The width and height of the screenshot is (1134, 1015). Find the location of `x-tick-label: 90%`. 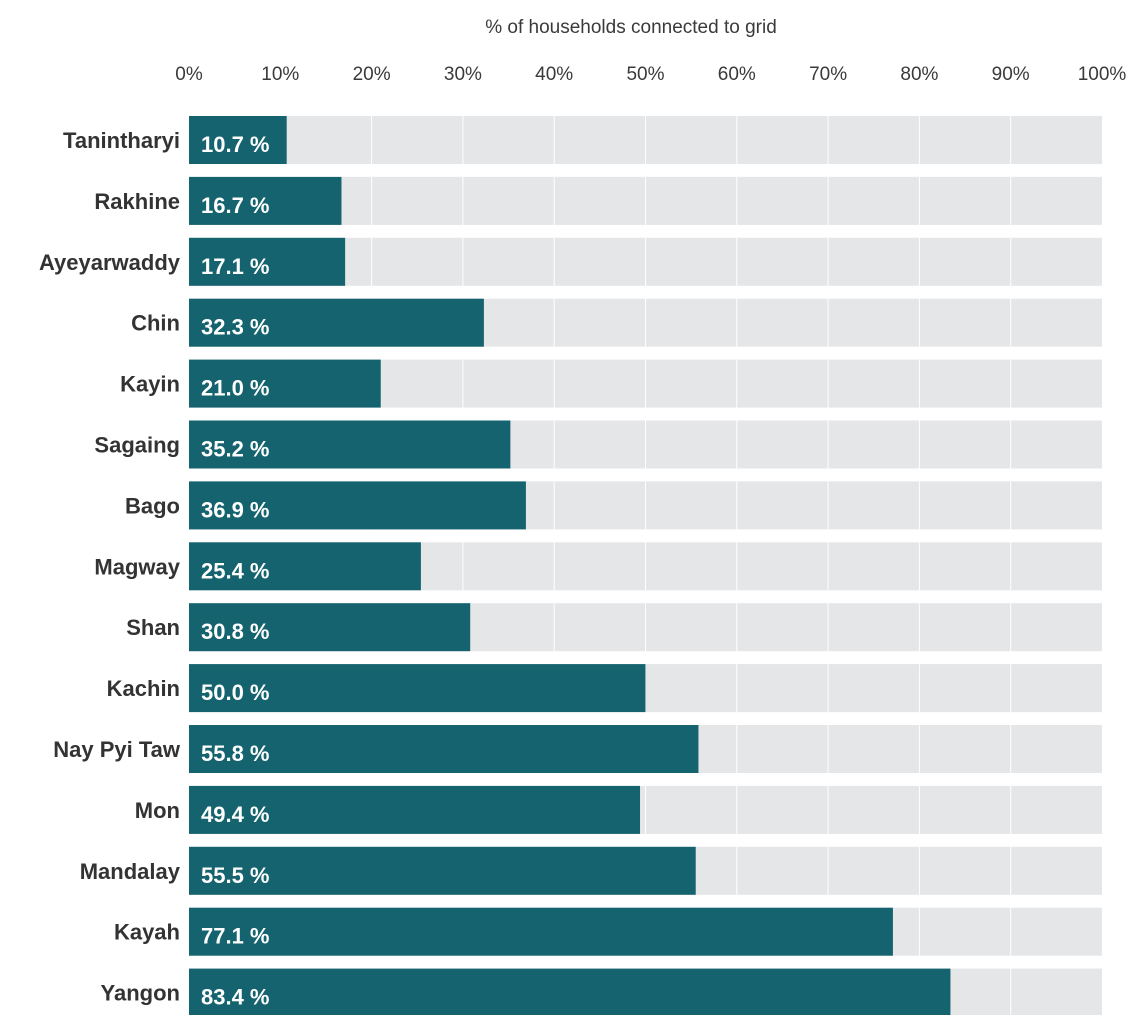

x-tick-label: 90% is located at coordinates (1011, 74).